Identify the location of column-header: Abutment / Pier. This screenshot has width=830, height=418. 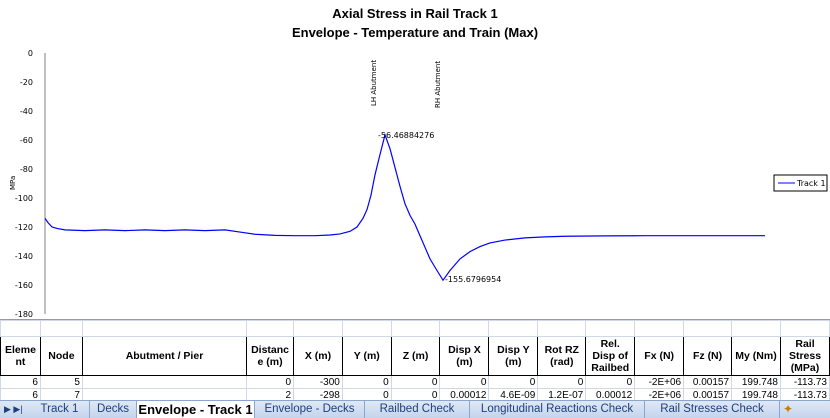
(164, 356).